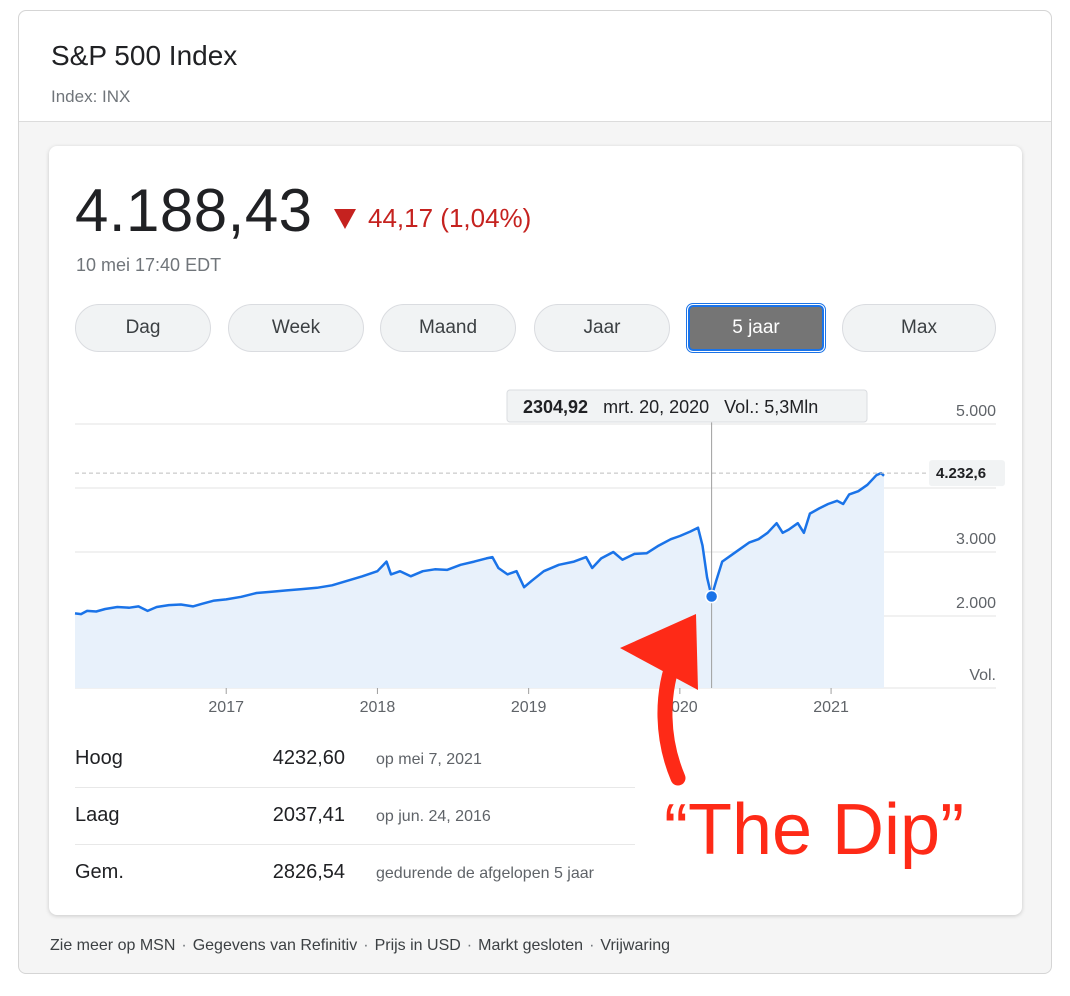 The height and width of the screenshot is (996, 1070). I want to click on footer-currency-note: Prijs in USD, so click(417, 945).